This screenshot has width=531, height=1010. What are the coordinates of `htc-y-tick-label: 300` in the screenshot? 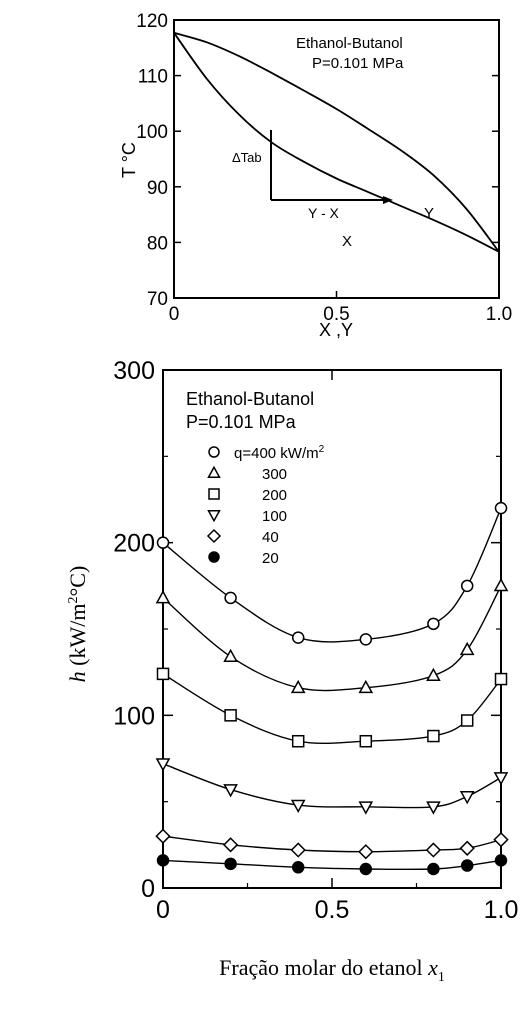 It's located at (134, 371).